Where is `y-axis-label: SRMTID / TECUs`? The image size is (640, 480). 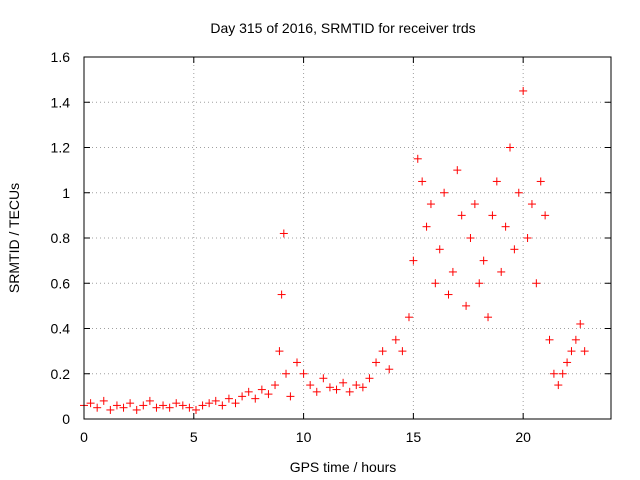
y-axis-label: SRMTID / TECUs is located at coordinates (14, 238).